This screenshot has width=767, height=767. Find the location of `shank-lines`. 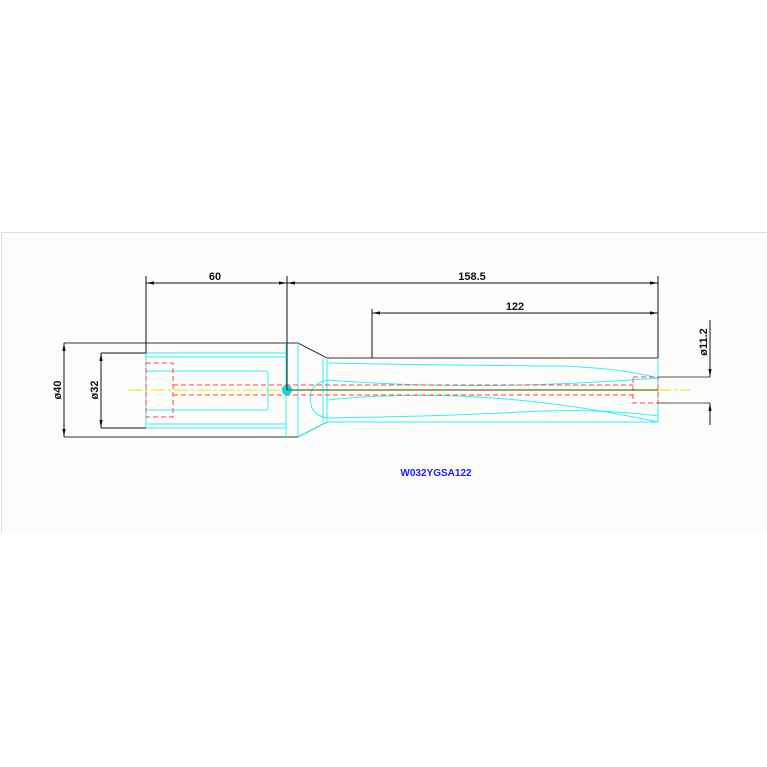

shank-lines is located at coordinates (684, 390).